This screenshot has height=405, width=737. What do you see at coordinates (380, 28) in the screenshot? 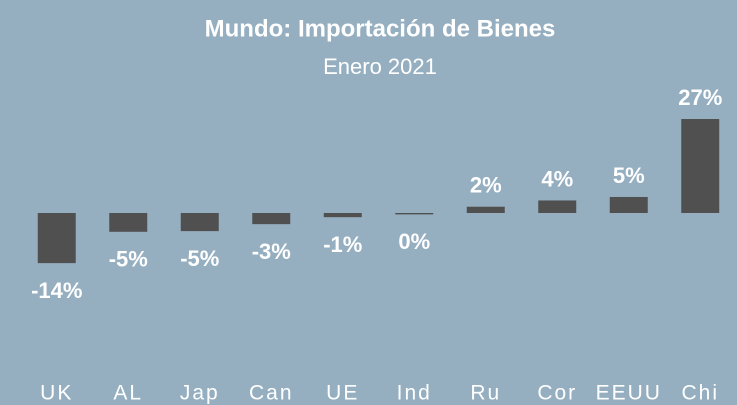
I see `chart-title: Mundo: Importación de Bienes` at bounding box center [380, 28].